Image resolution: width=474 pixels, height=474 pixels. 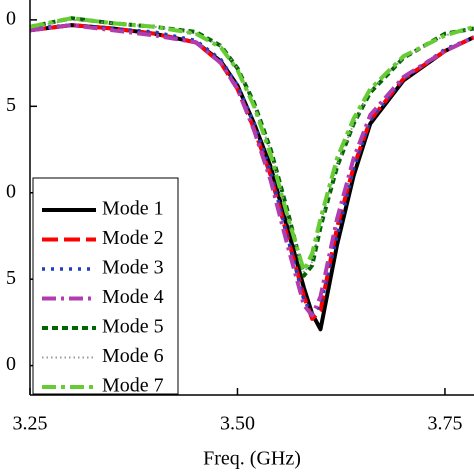 I want to click on legend-box, so click(x=105, y=286).